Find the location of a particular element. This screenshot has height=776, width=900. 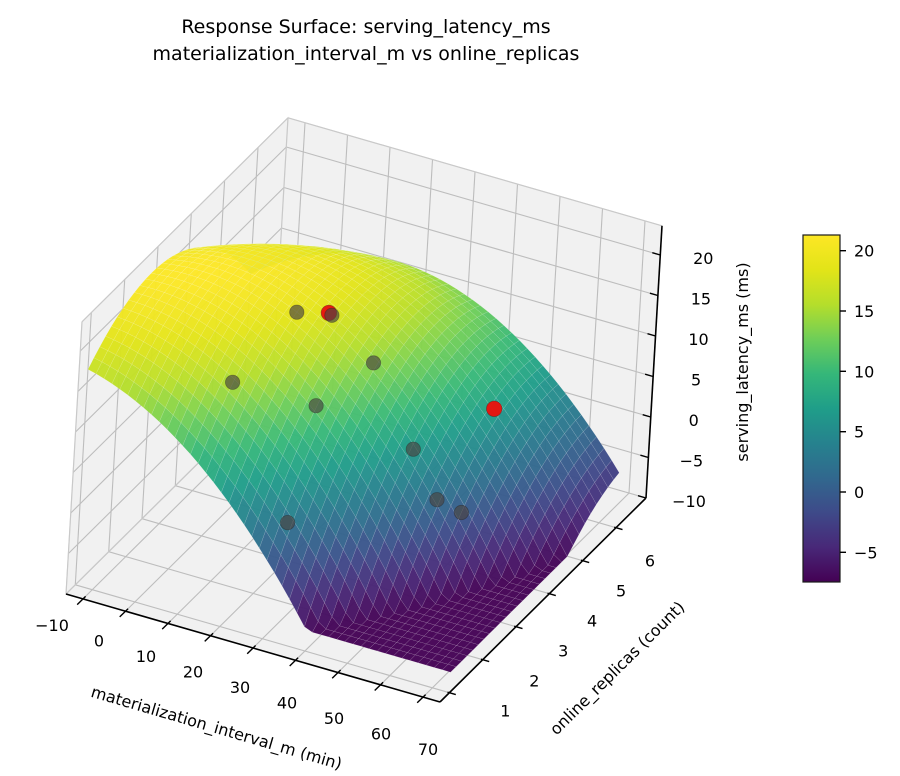

scatter-points is located at coordinates (364, 417).